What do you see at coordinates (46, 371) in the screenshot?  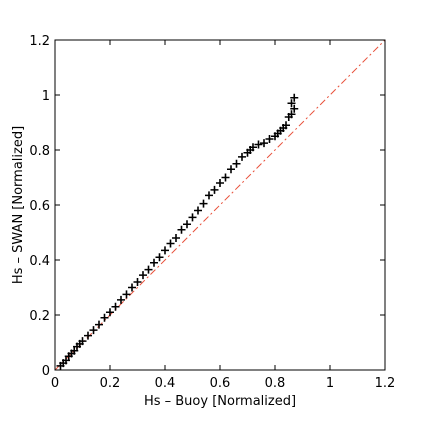 I see `y-tick-label: 0` at bounding box center [46, 371].